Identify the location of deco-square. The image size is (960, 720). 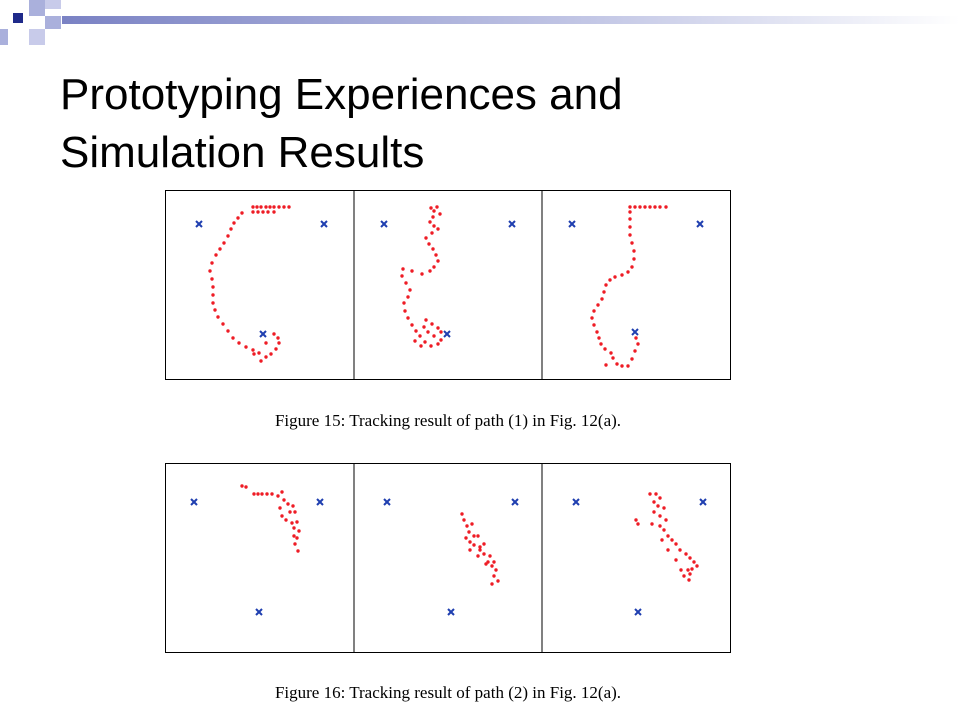
(37, 37).